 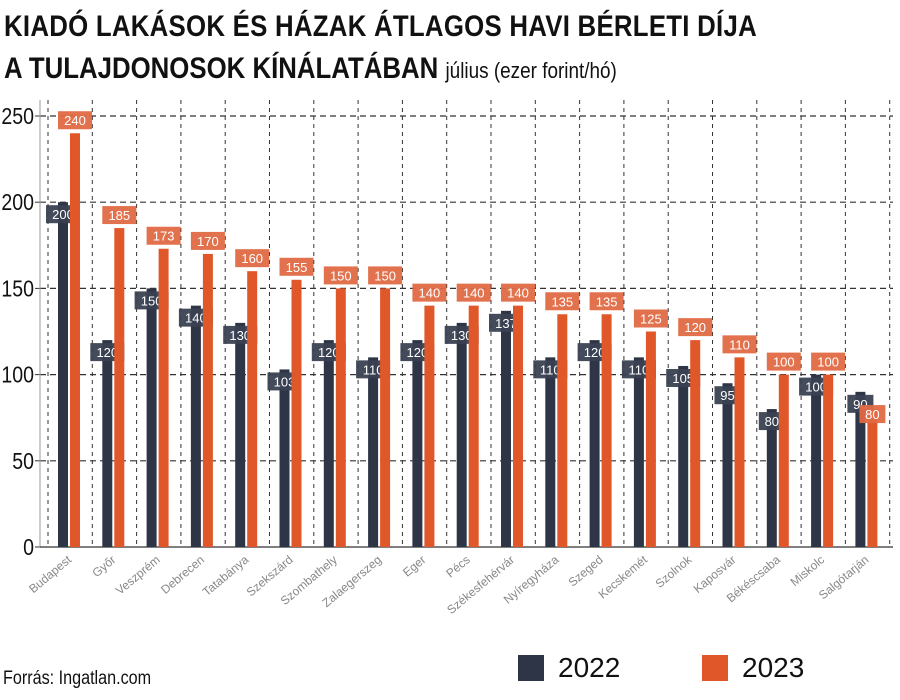 I want to click on data-label-2023: 110, so click(x=739, y=344).